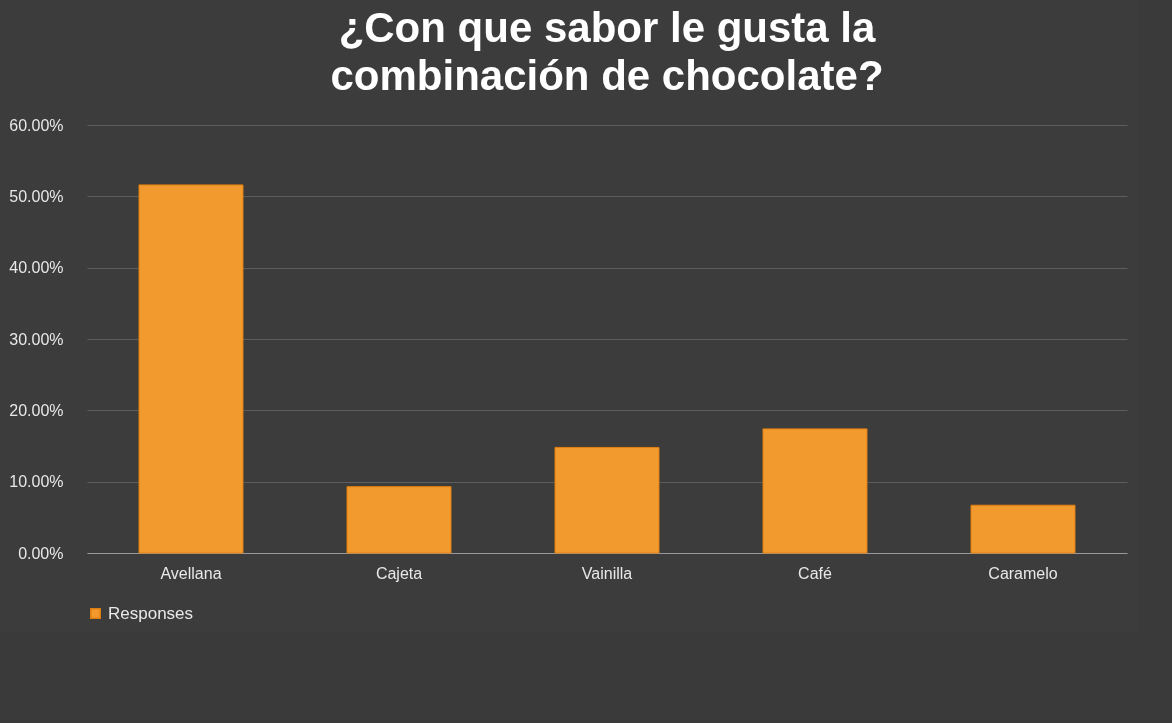 The width and height of the screenshot is (1172, 723). What do you see at coordinates (36, 410) in the screenshot?
I see `y-tick-label: 20.00%` at bounding box center [36, 410].